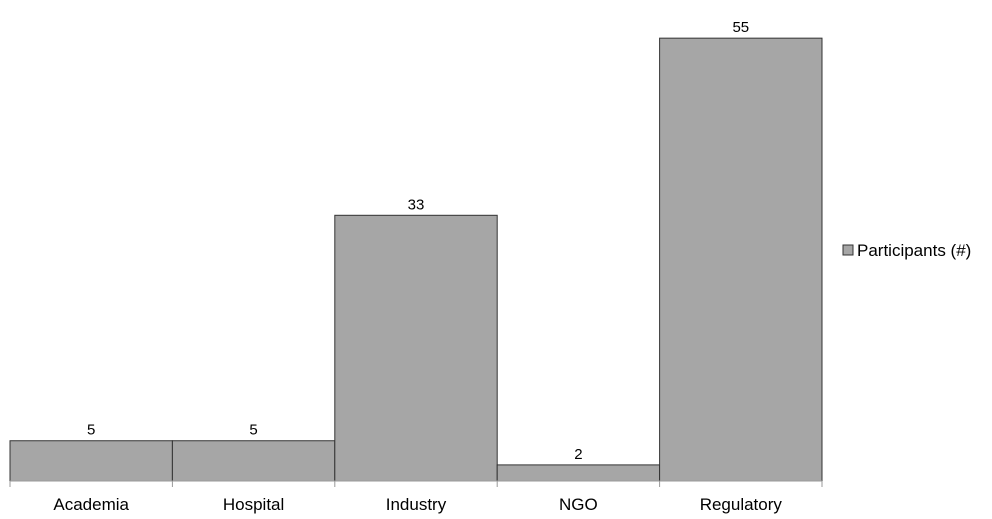  Describe the element at coordinates (740, 27) in the screenshot. I see `data-label-regulatory: 55` at that location.